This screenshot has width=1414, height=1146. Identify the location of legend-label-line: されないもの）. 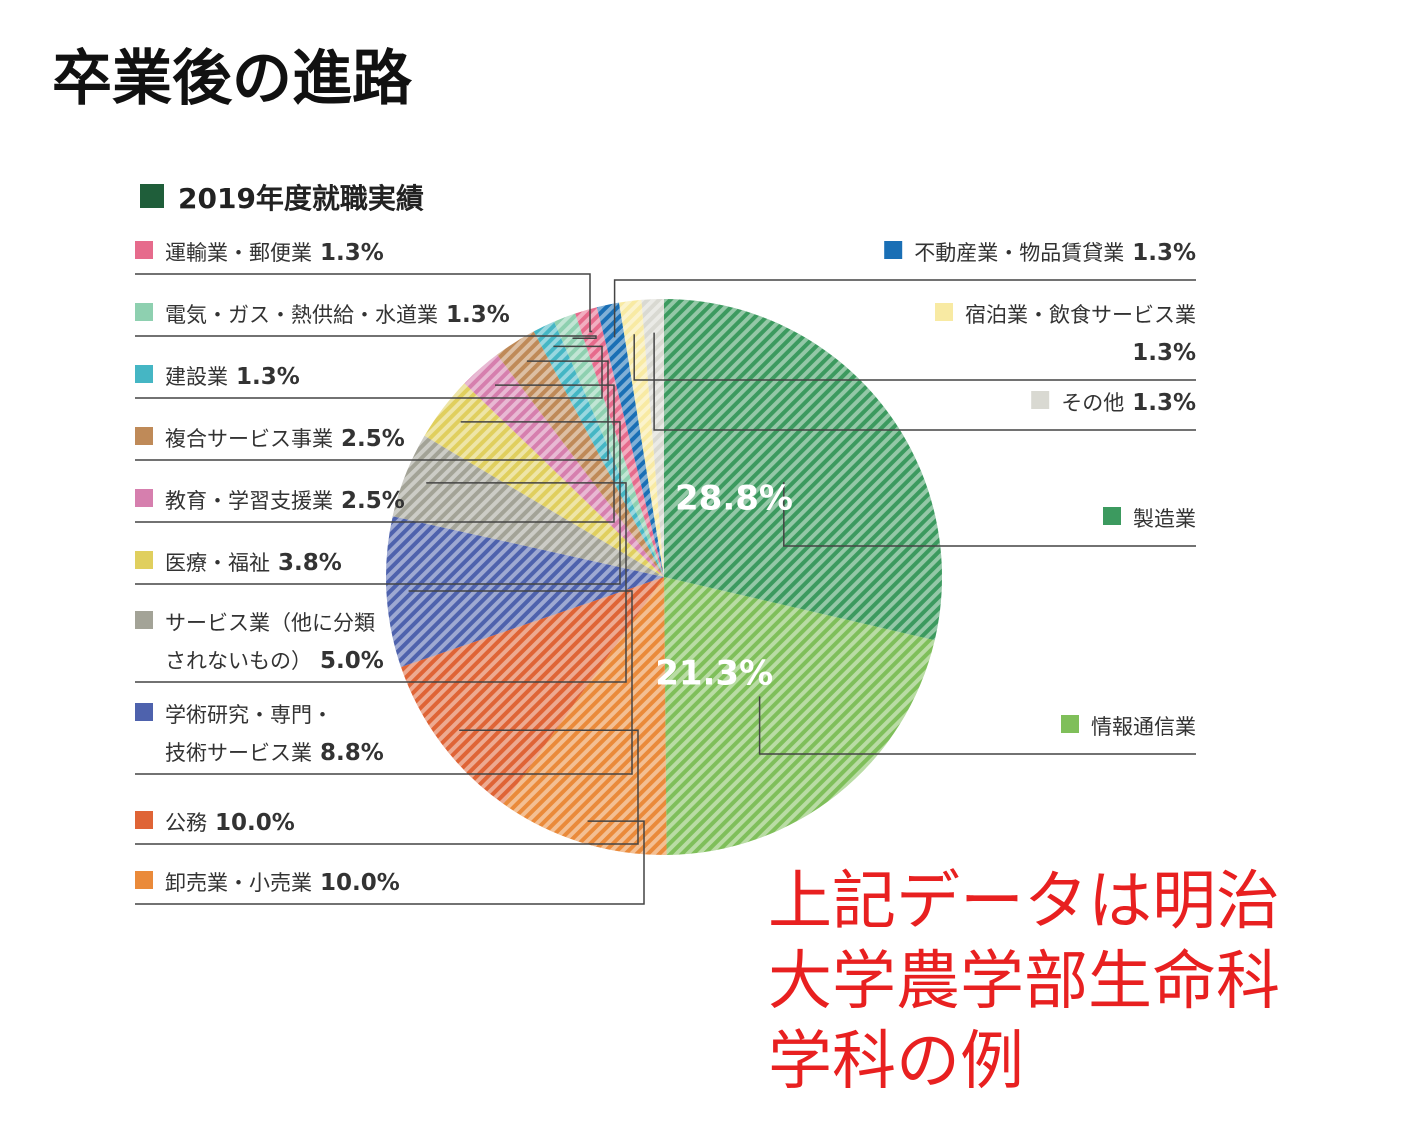
(238, 661).